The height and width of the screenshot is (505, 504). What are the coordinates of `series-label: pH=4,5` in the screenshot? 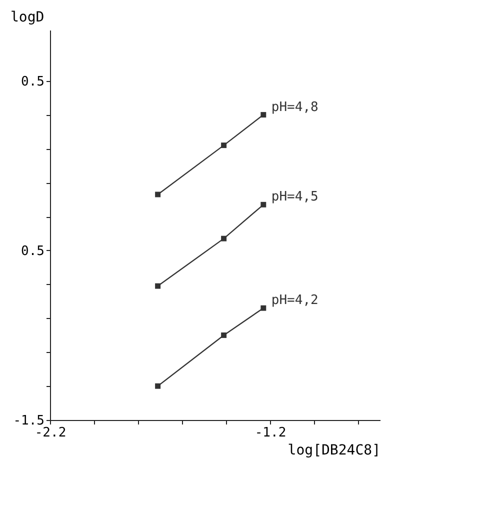 It's located at (294, 197).